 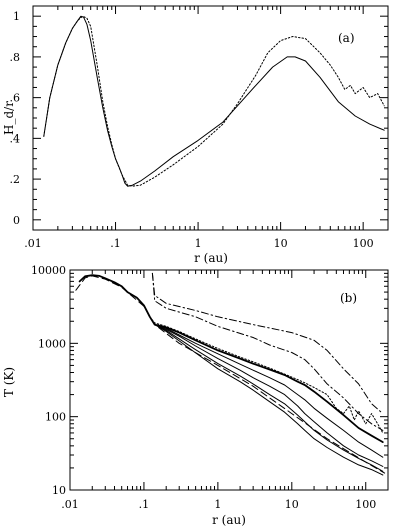 What do you see at coordinates (144, 504) in the screenshot?
I see `panel-b-xtick-label: .1` at bounding box center [144, 504].